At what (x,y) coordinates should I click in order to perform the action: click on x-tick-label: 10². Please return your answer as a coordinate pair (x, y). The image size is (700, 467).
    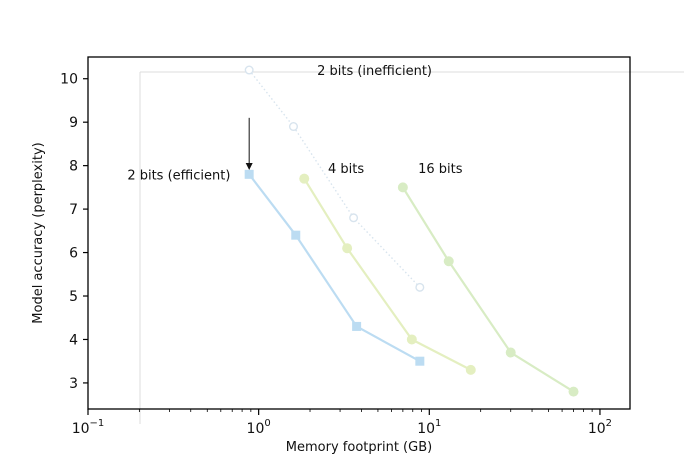
    Looking at the image, I should click on (600, 427).